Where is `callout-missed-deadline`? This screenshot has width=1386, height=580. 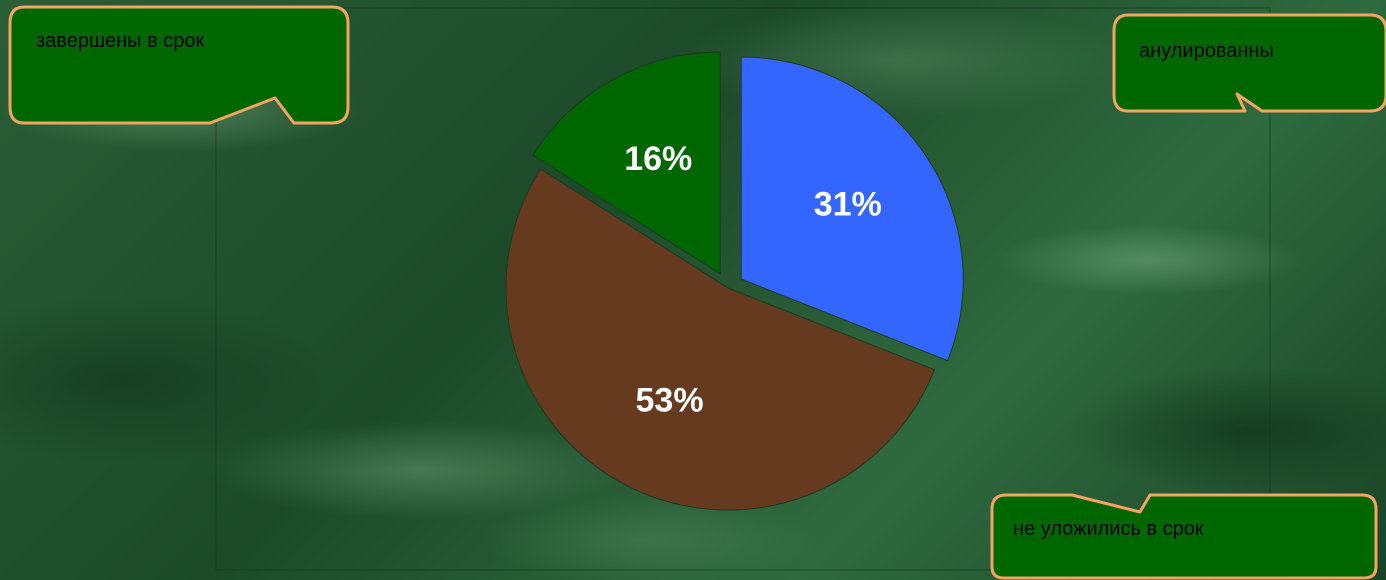 callout-missed-deadline is located at coordinates (1184, 536).